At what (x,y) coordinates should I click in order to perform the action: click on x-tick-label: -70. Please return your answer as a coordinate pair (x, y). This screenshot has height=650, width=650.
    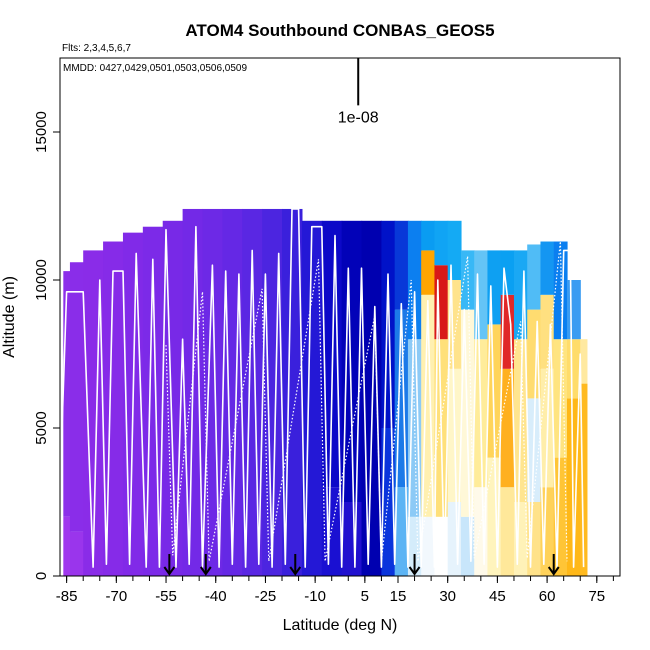
    Looking at the image, I should click on (116, 596).